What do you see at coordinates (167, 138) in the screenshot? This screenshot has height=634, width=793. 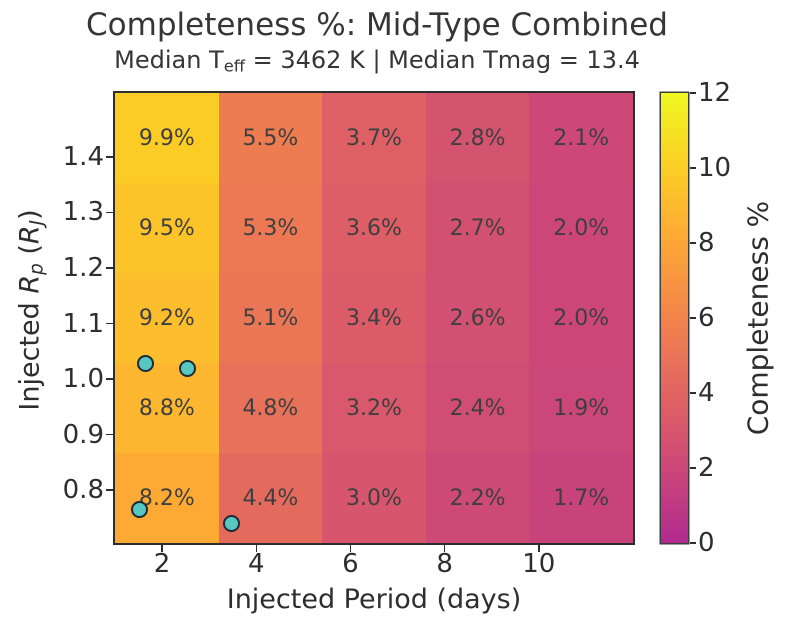 I see `heatmap-cell: 9.9%` at bounding box center [167, 138].